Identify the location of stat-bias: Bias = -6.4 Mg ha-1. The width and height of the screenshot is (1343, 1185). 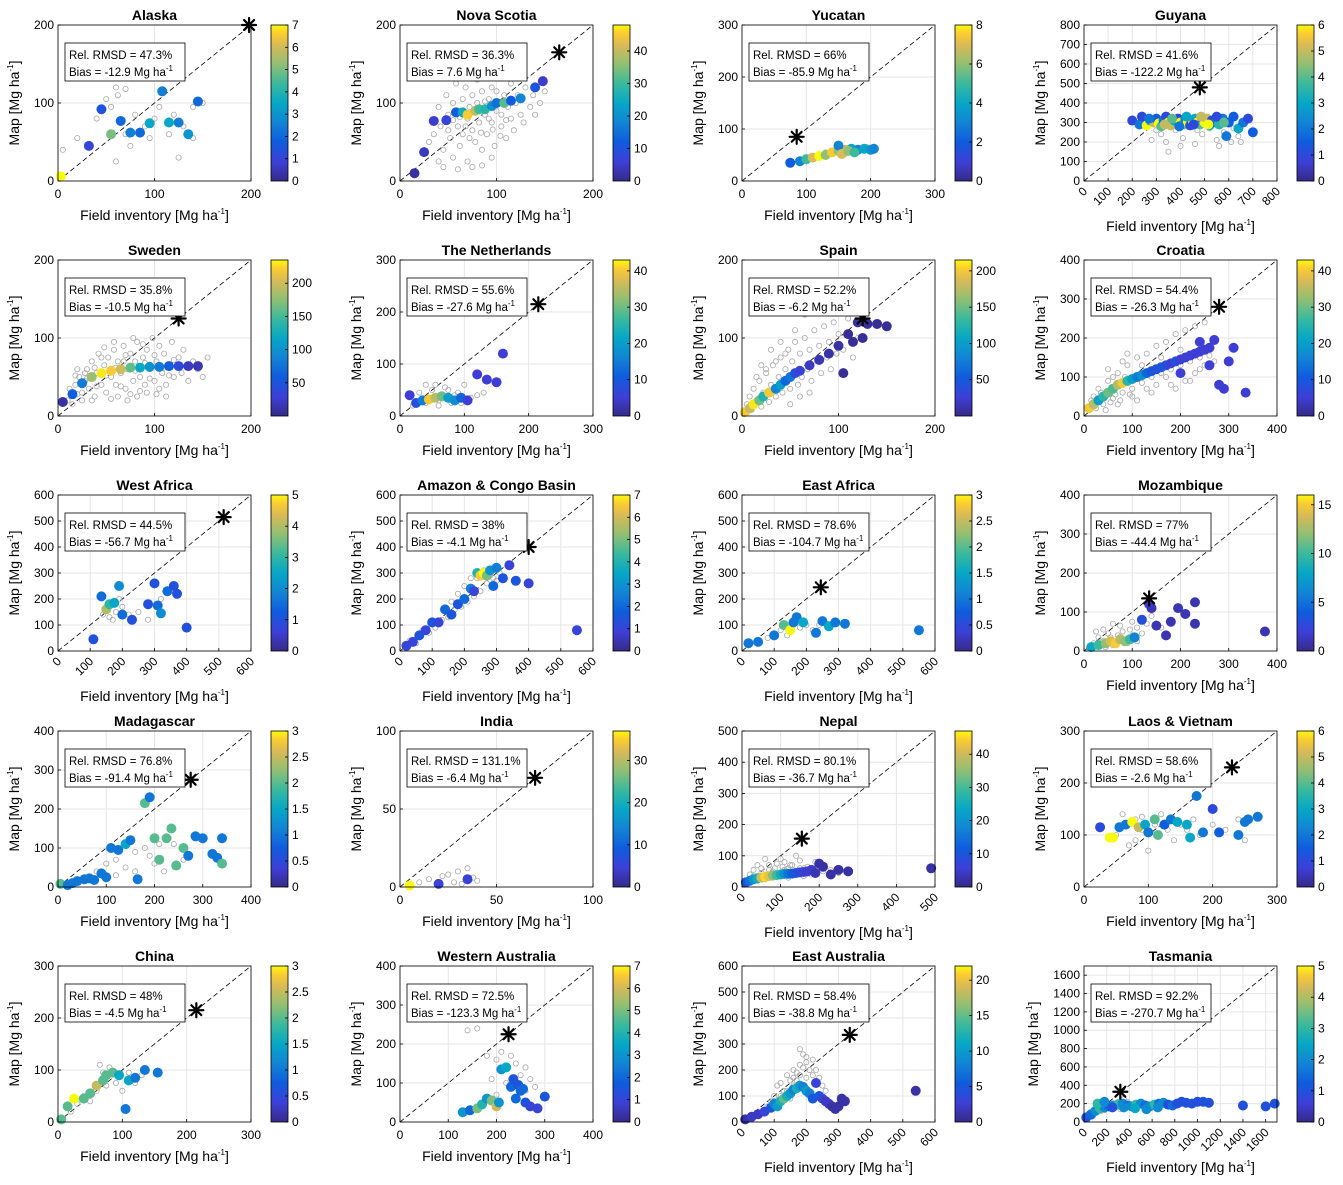
(460, 777).